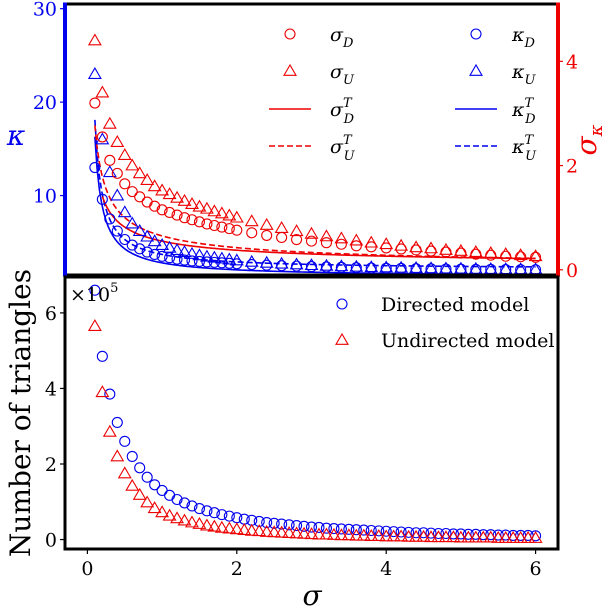 This screenshot has width=610, height=612. What do you see at coordinates (572, 62) in the screenshot?
I see `right-tick-label: 4` at bounding box center [572, 62].